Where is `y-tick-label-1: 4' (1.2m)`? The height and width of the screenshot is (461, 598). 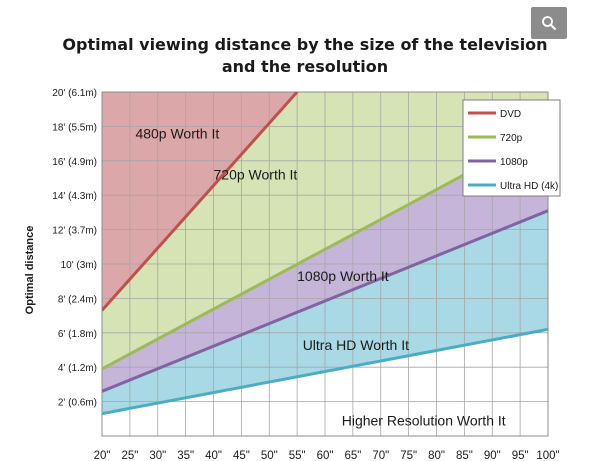
y-tick-label-1: 4' (1.2m) is located at coordinates (77, 368).